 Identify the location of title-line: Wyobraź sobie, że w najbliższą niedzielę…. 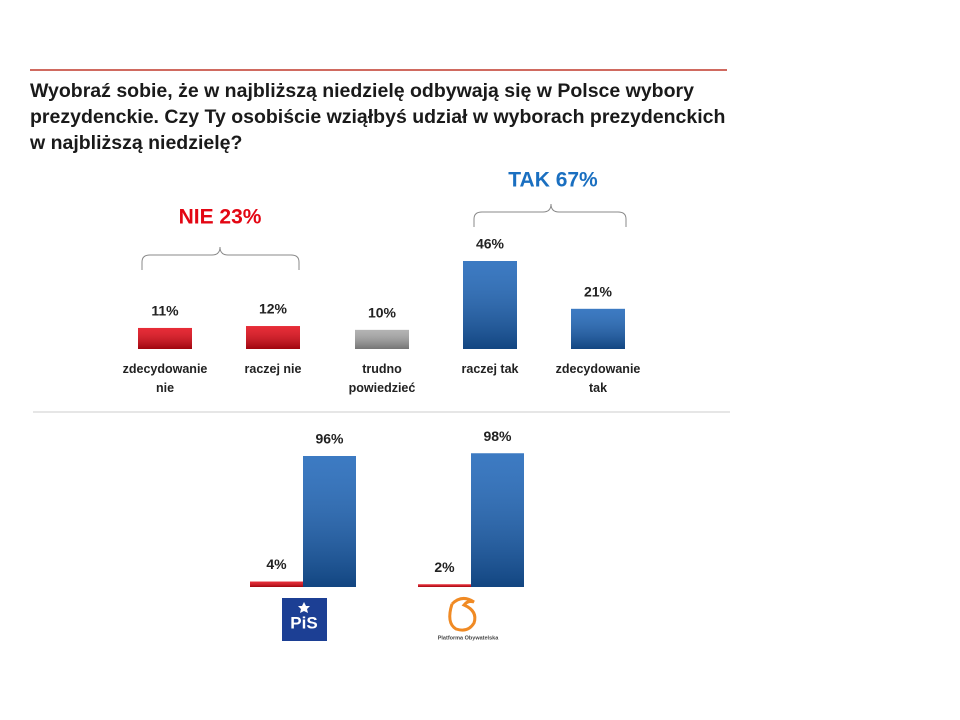
(362, 91).